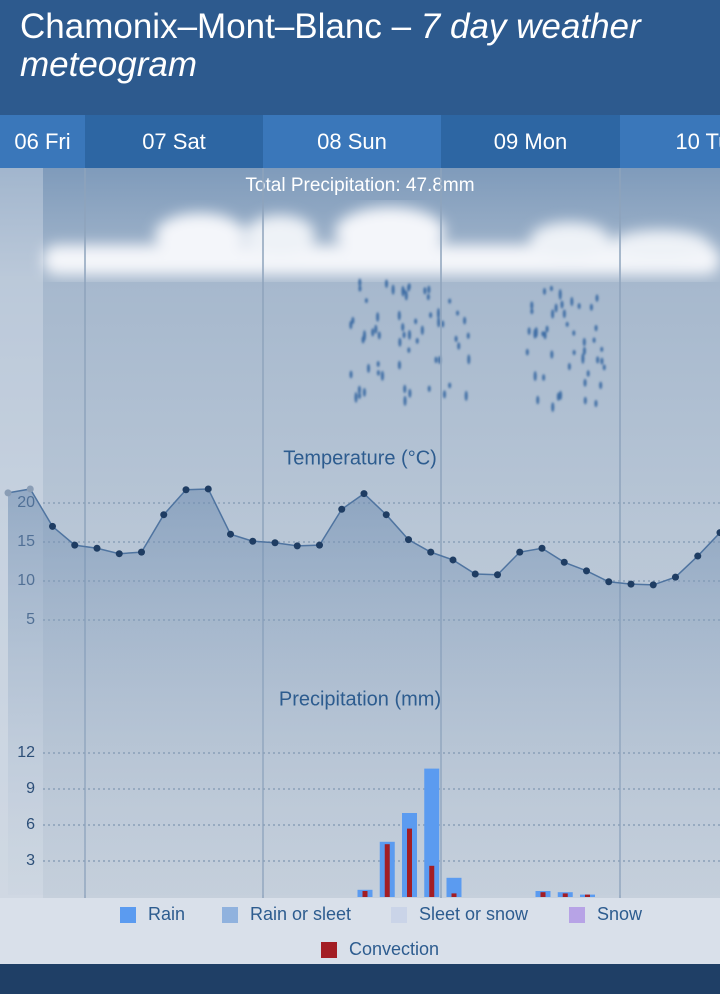 This screenshot has height=994, width=720. Describe the element at coordinates (174, 141) in the screenshot. I see `day-tab: 07 Sat` at that location.